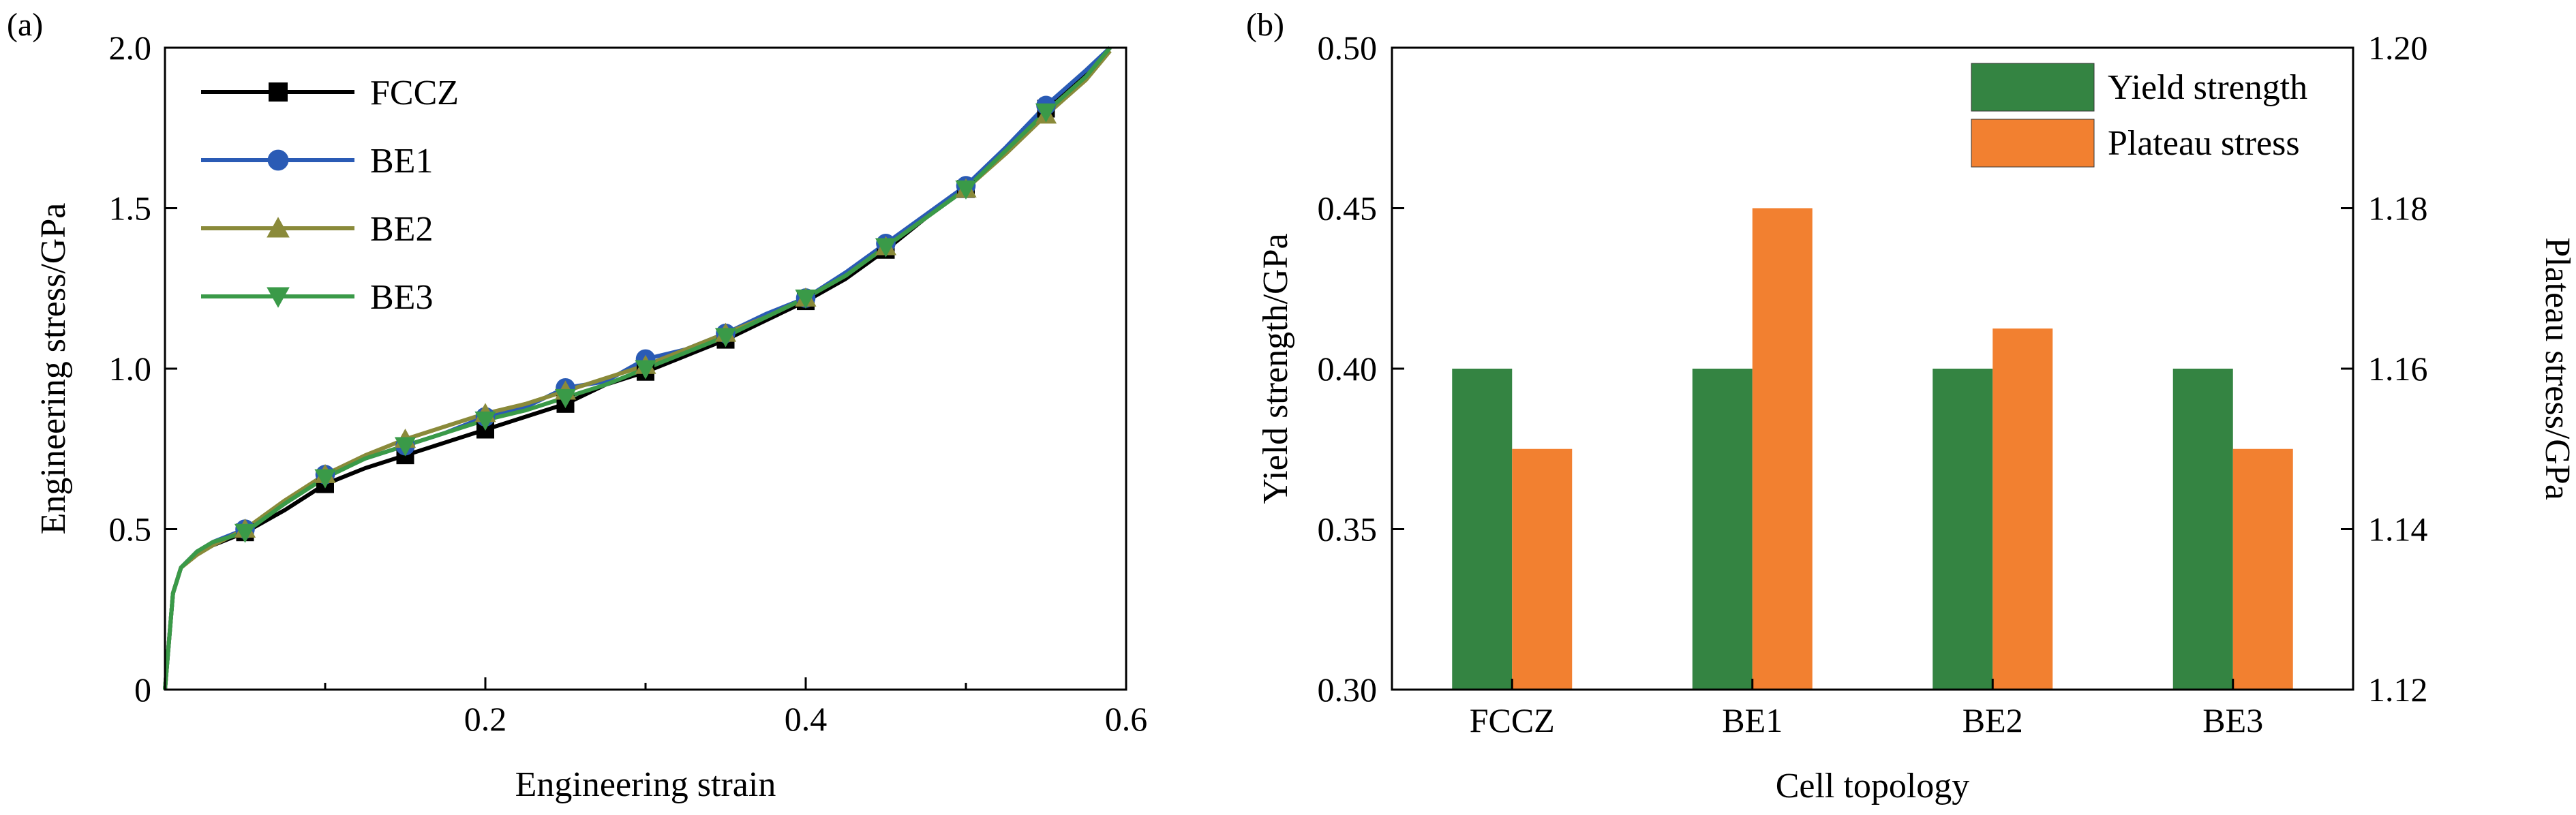 The width and height of the screenshot is (2576, 815). Describe the element at coordinates (1126, 719) in the screenshot. I see `x-tick-label-a-2: 0.6` at that location.